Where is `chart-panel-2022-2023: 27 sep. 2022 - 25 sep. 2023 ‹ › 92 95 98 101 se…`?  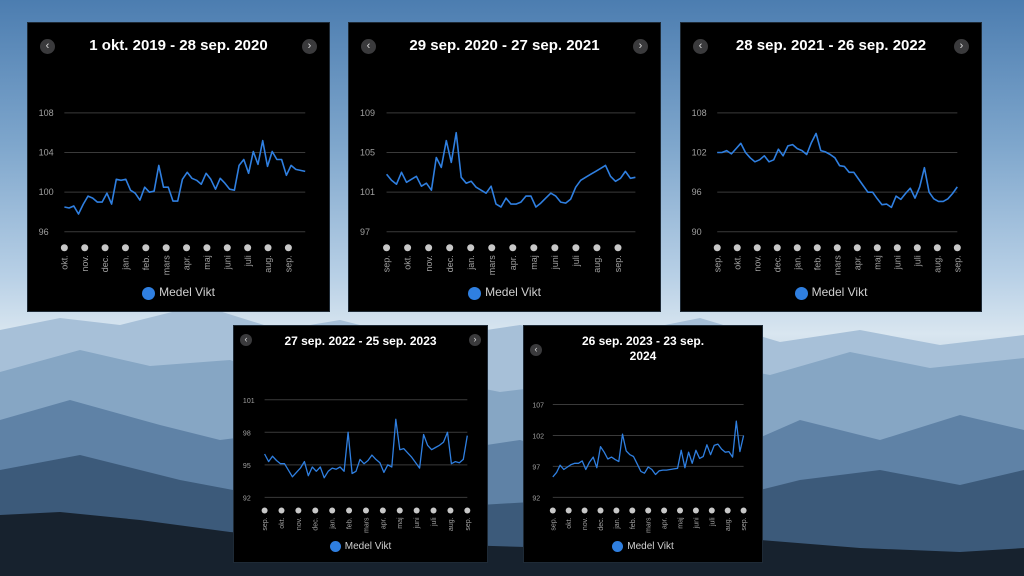
chart-panel-2022-2023: 27 sep. 2022 - 25 sep. 2023 ‹ › 92 95 98 101 se… is located at coordinates (360, 444).